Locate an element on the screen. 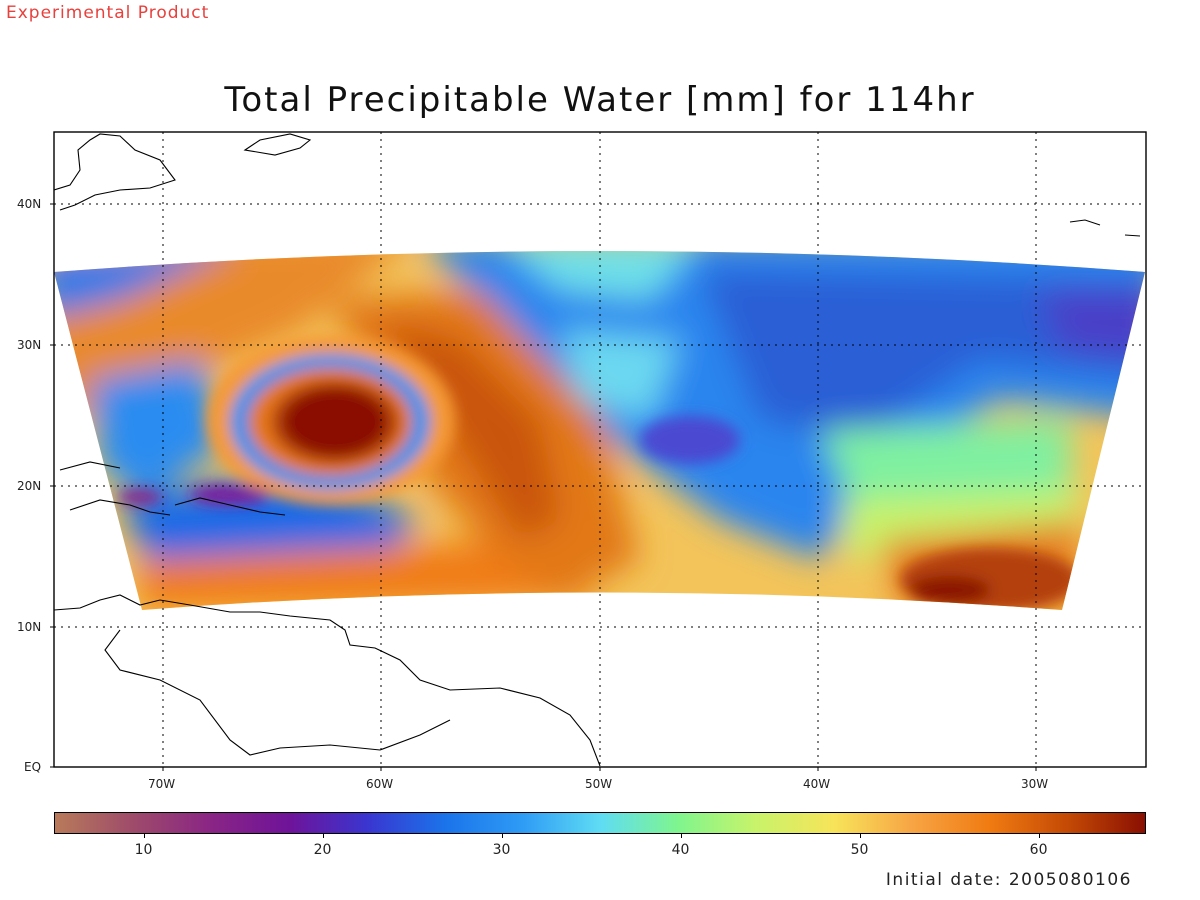  colorbar is located at coordinates (600, 823).